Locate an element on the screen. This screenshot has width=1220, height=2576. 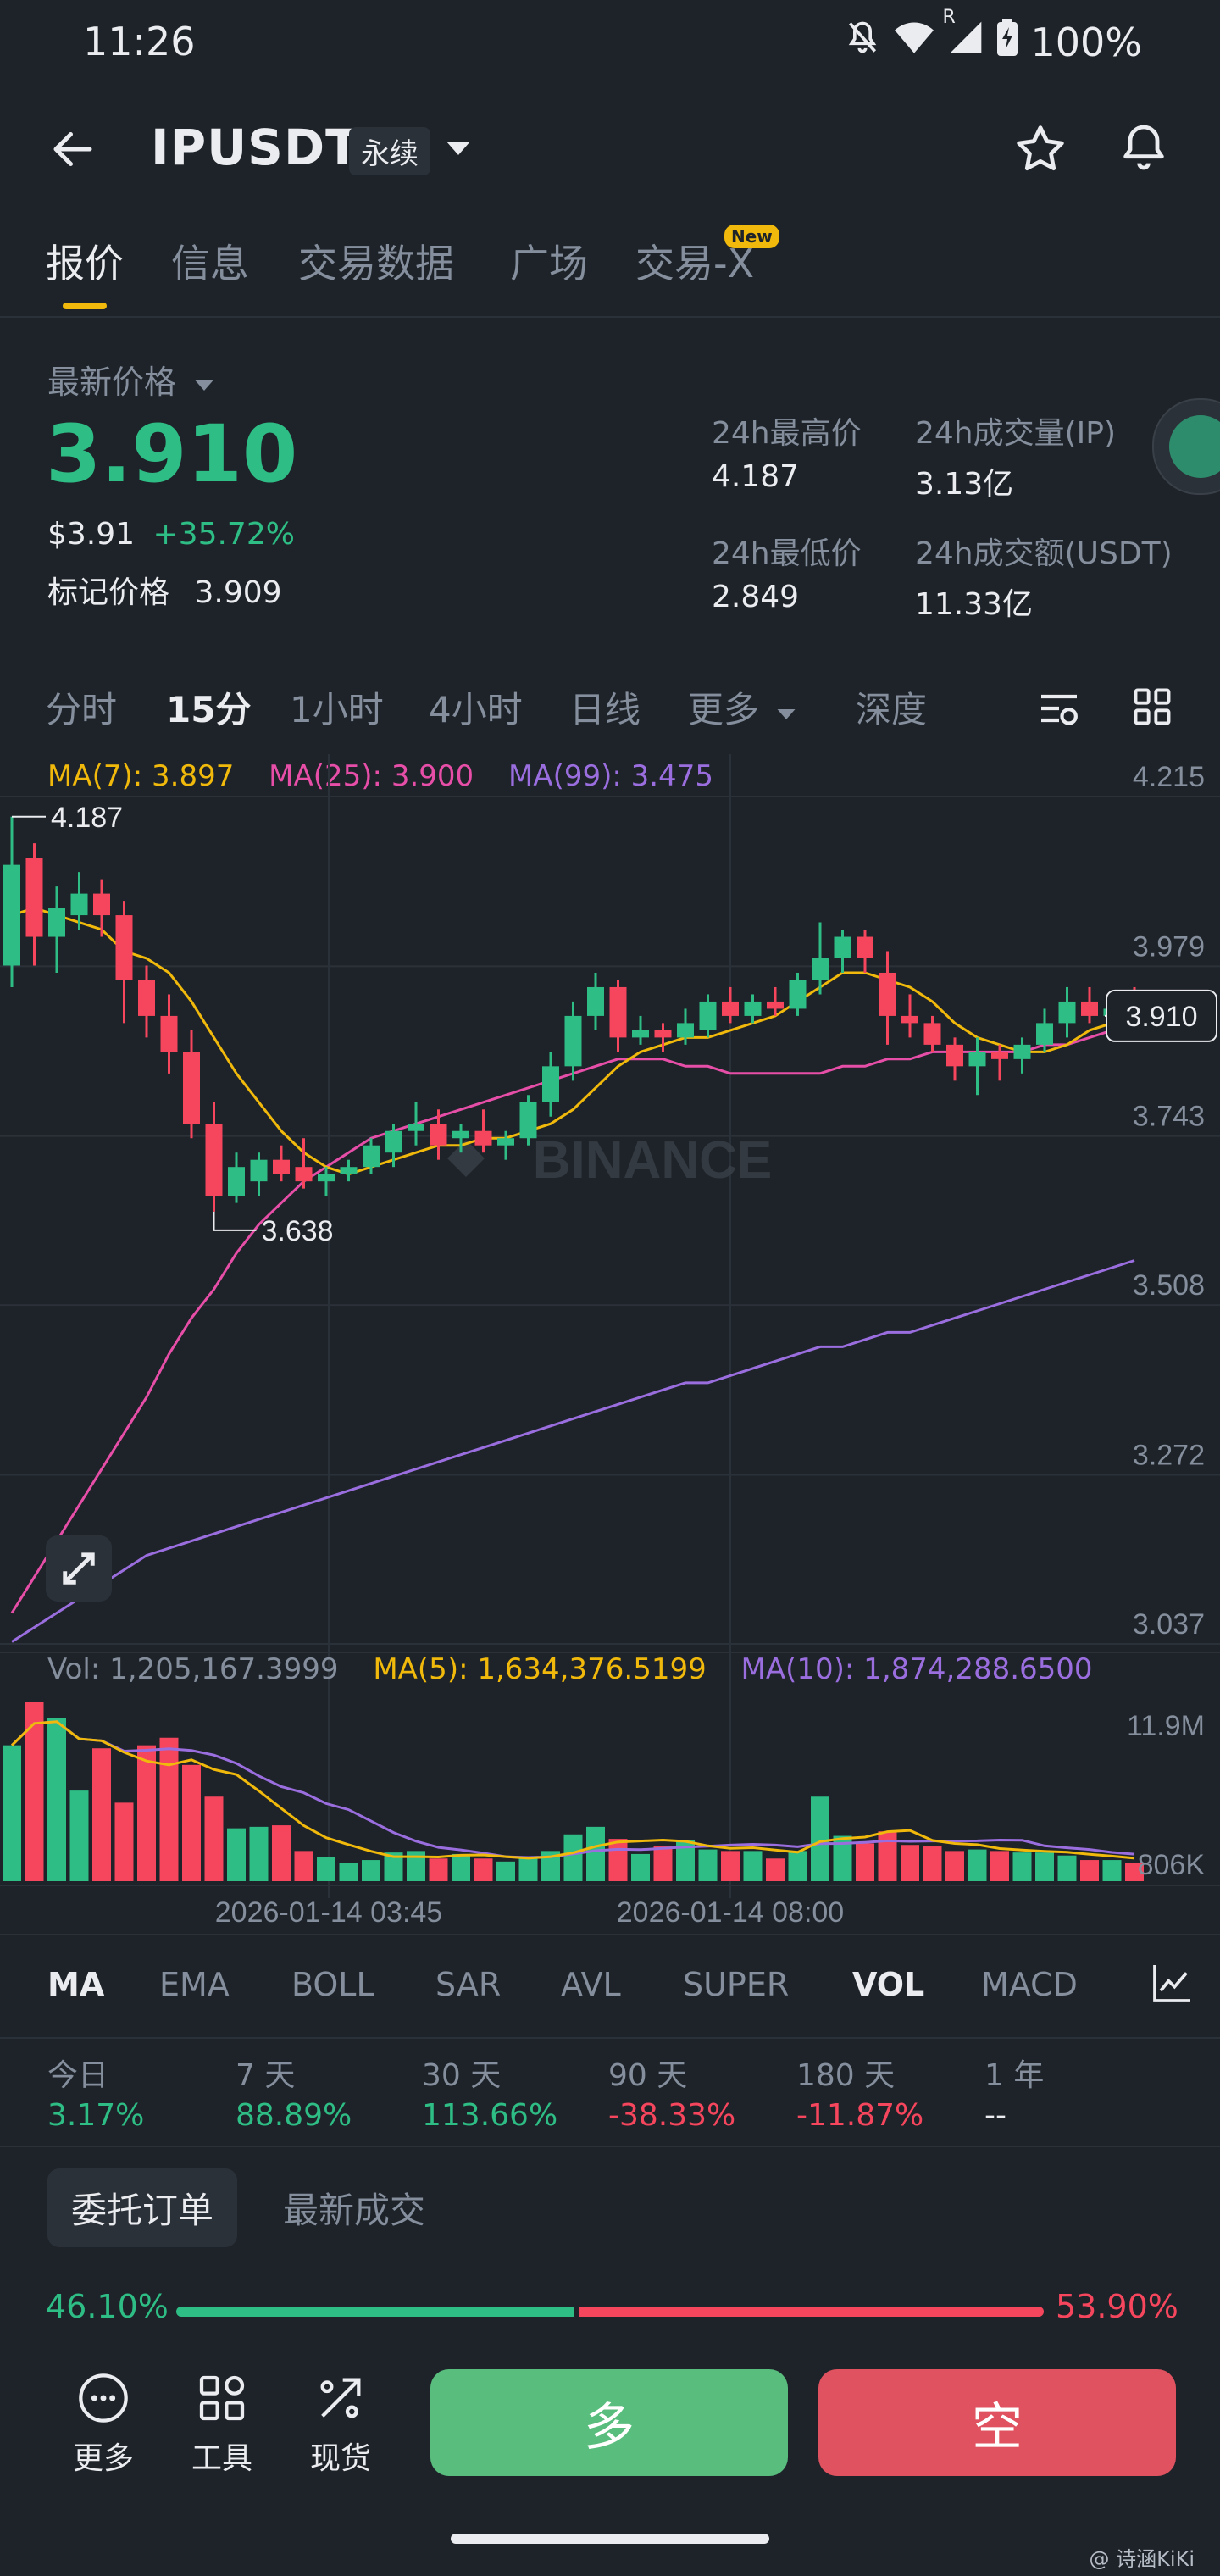
floating-assistant-button is located at coordinates (1186, 446).